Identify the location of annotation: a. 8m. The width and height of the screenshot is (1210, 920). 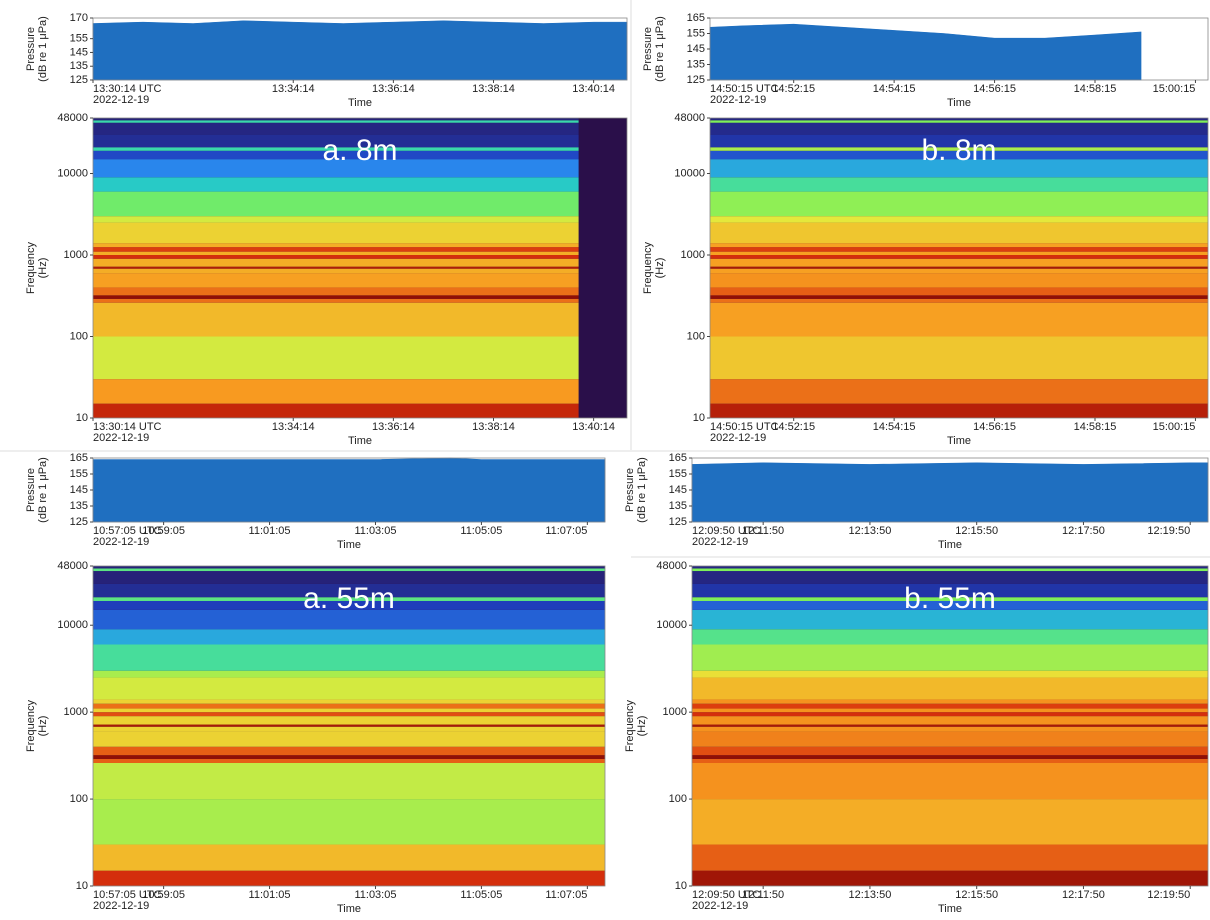
(359, 150).